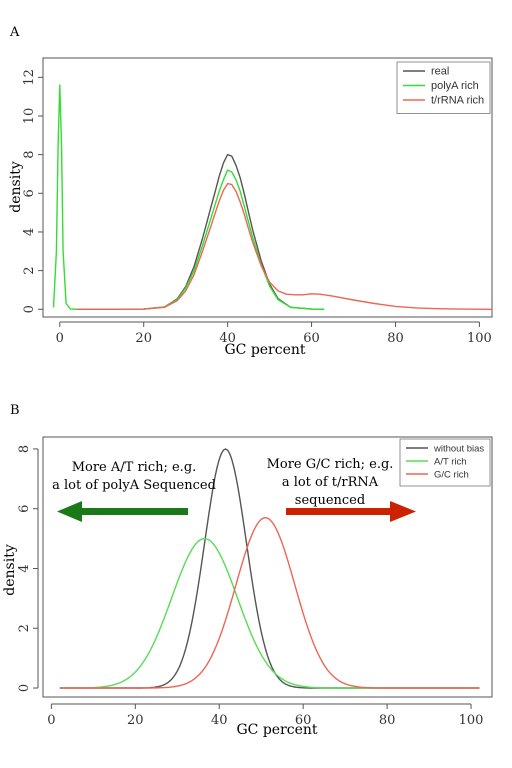 The height and width of the screenshot is (768, 512). I want to click on panel-a-y-tick-label: 6, so click(29, 193).